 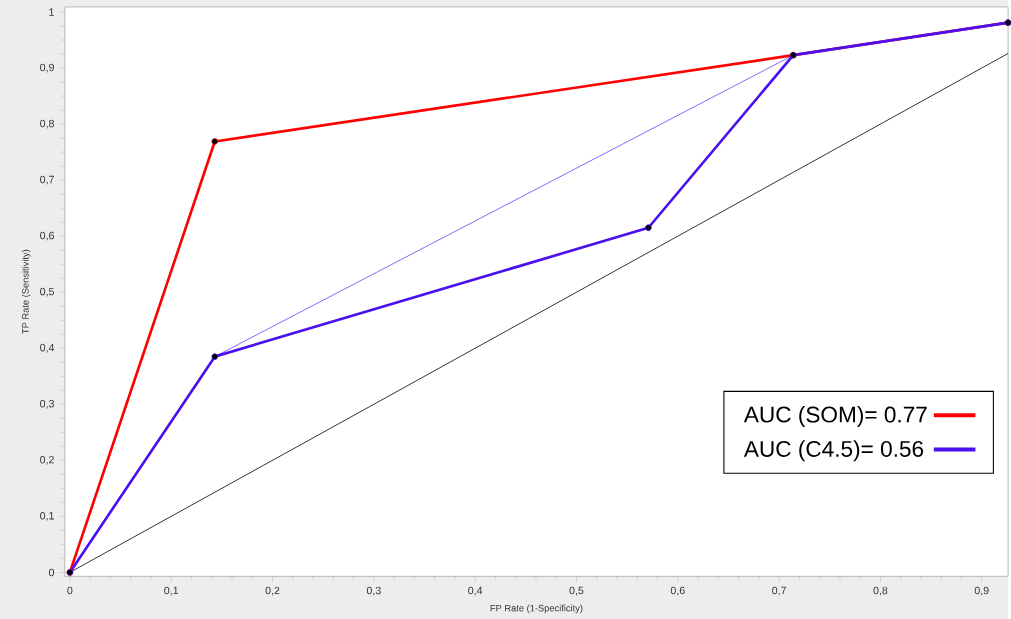 I want to click on y-tick-label: 0,4, so click(x=47, y=348).